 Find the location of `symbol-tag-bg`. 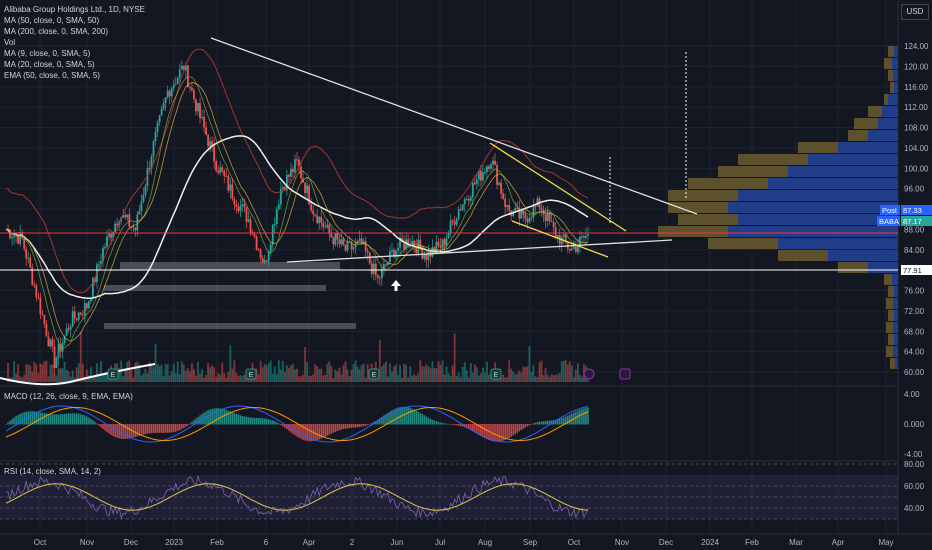

symbol-tag-bg is located at coordinates (888, 221).